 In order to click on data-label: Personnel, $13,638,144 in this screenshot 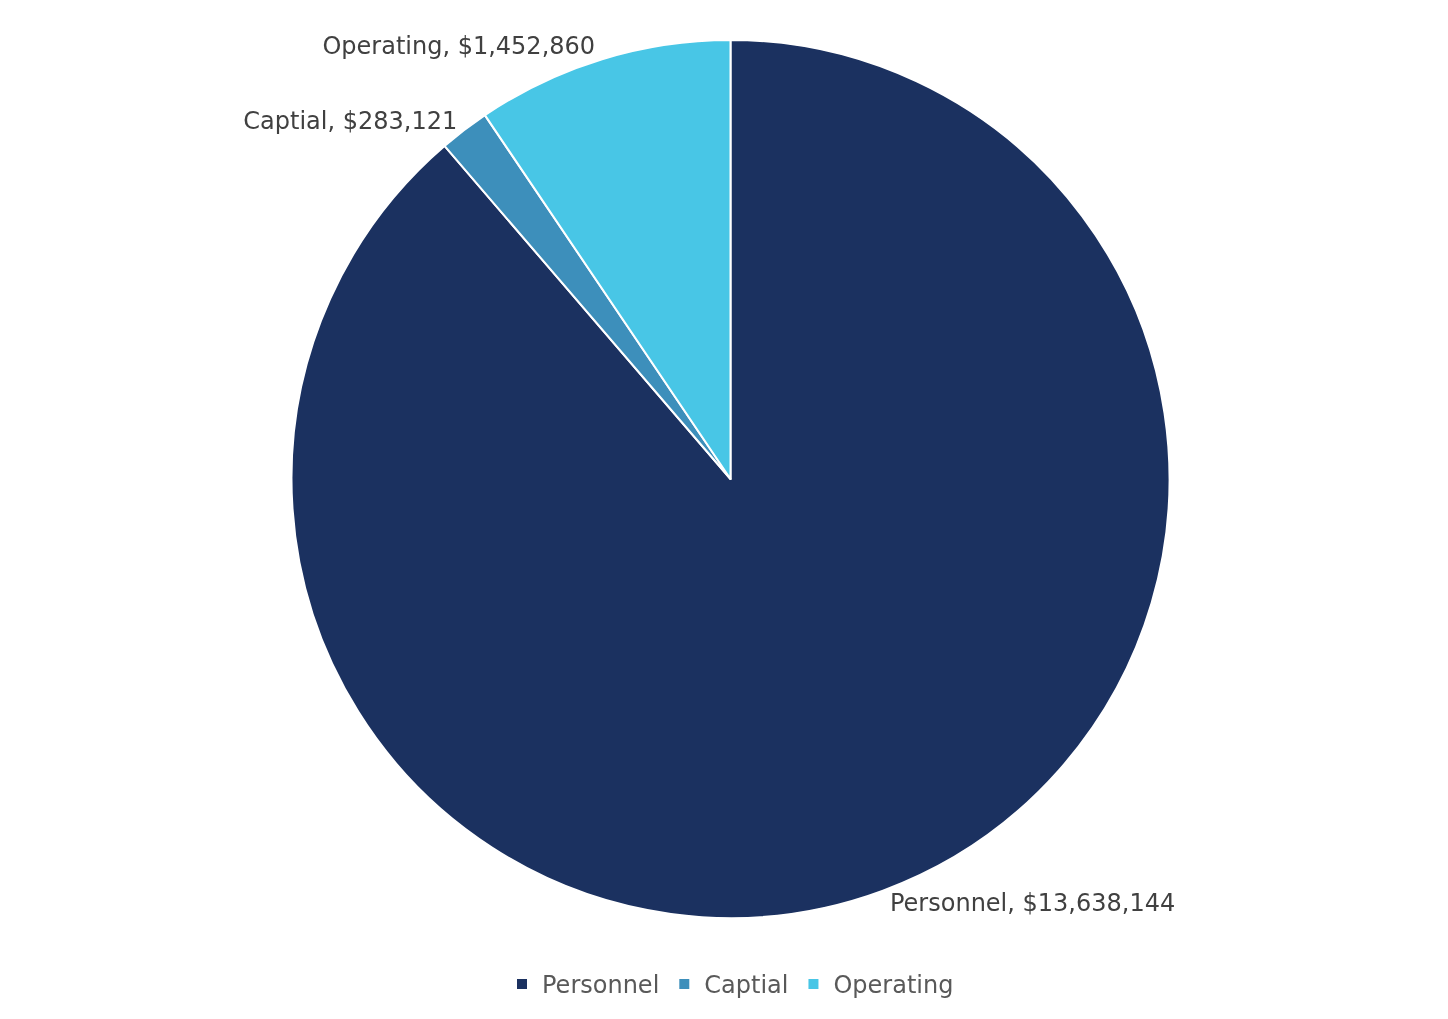, I will do `click(1032, 902)`.